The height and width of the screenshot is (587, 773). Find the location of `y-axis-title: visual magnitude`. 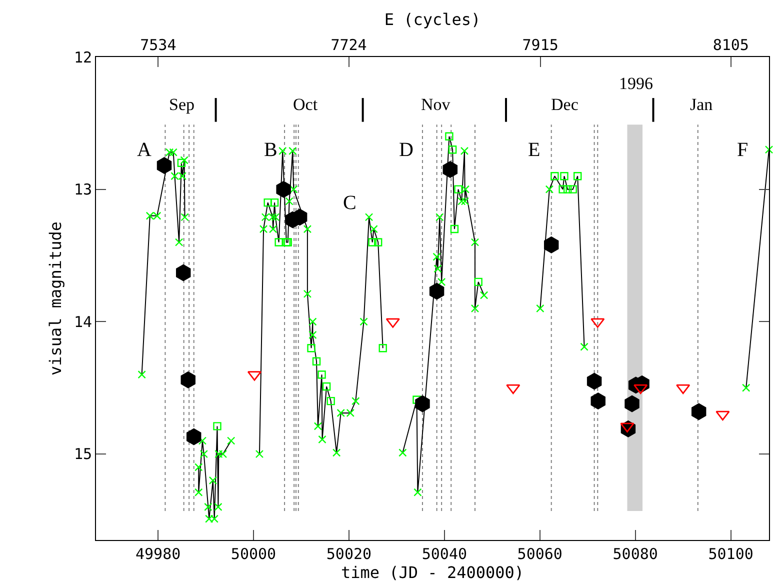

y-axis-title: visual magnitude is located at coordinates (55, 298).